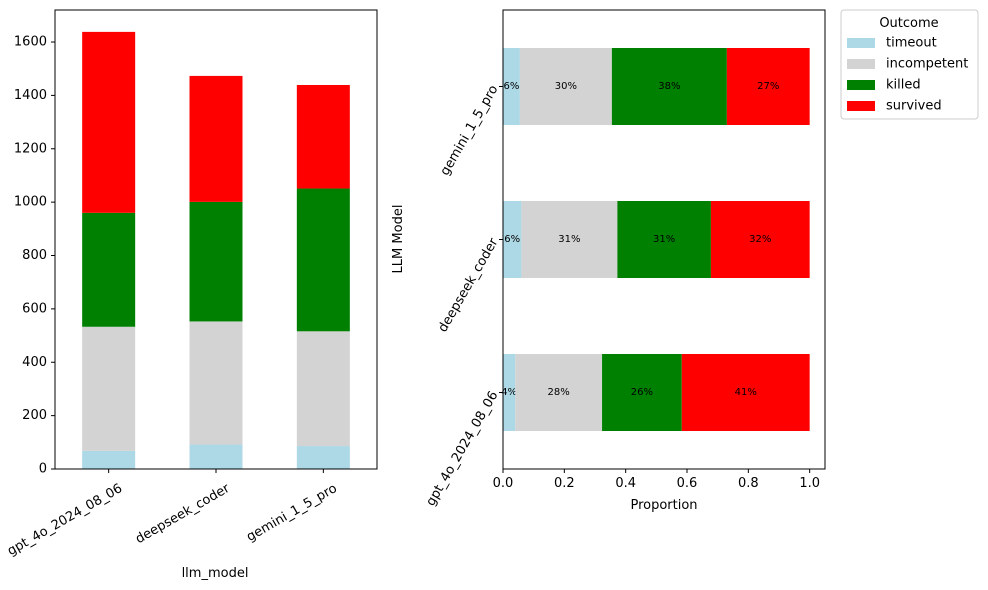  What do you see at coordinates (34, 362) in the screenshot?
I see `left-y-tick-label: 400` at bounding box center [34, 362].